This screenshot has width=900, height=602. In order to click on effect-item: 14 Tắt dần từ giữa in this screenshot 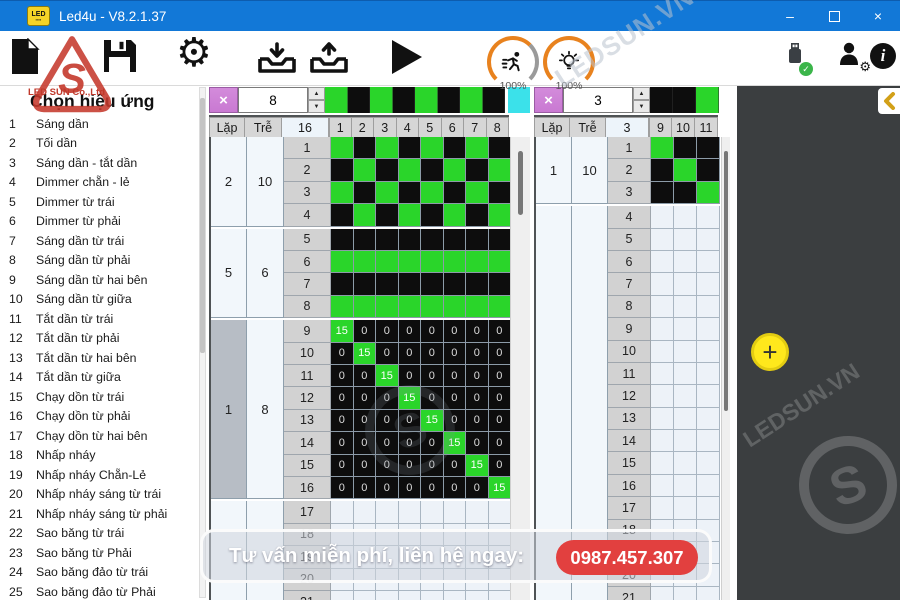, I will do `click(98, 378)`.